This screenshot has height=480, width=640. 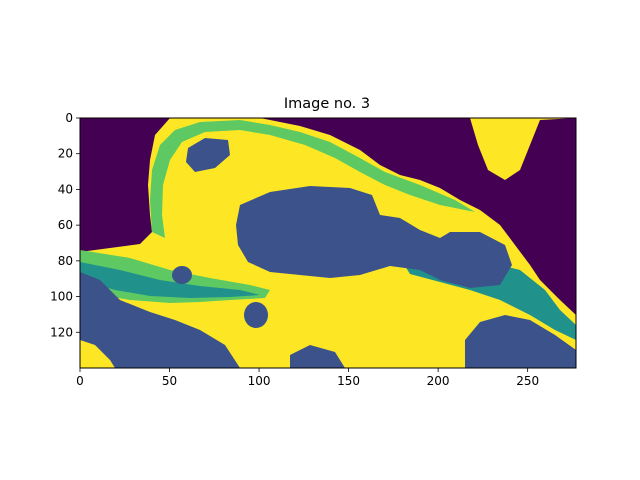 What do you see at coordinates (169, 381) in the screenshot?
I see `x-tick-label: 50` at bounding box center [169, 381].